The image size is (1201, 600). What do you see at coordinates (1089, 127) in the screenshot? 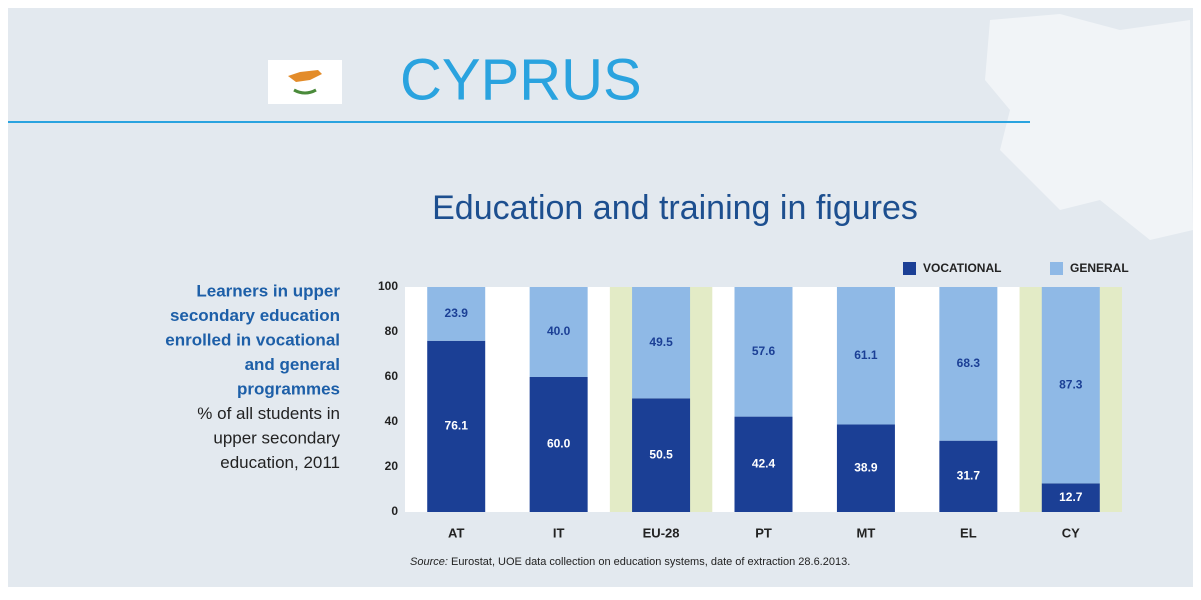
I see `map-silhouette` at bounding box center [1089, 127].